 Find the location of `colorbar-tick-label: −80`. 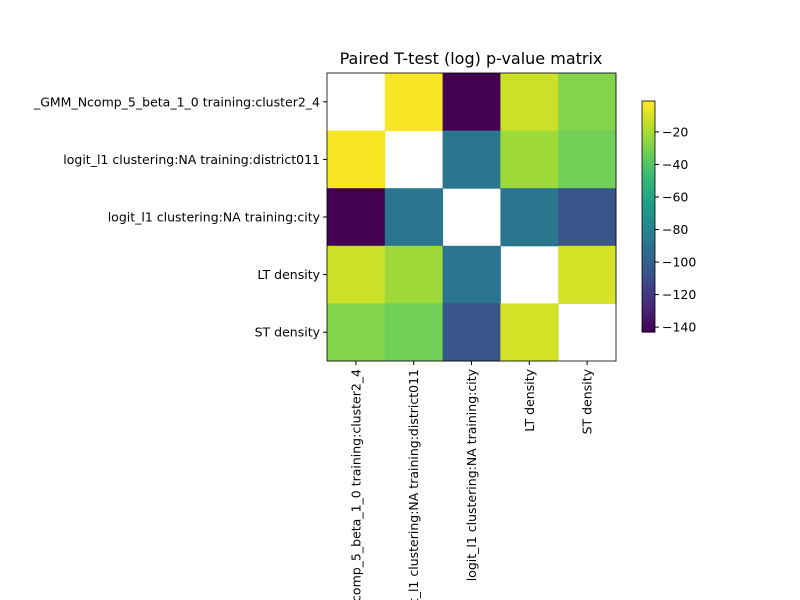

colorbar-tick-label: −80 is located at coordinates (675, 229).